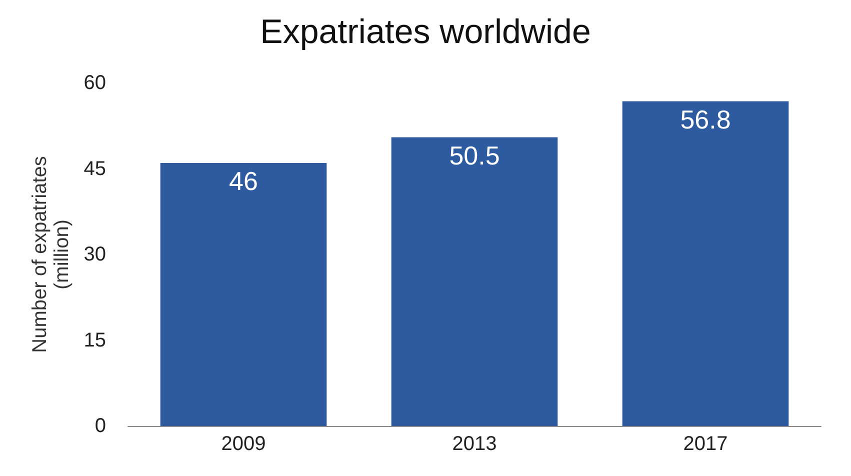 The width and height of the screenshot is (851, 476). Describe the element at coordinates (705, 119) in the screenshot. I see `data-label: 56.8` at that location.